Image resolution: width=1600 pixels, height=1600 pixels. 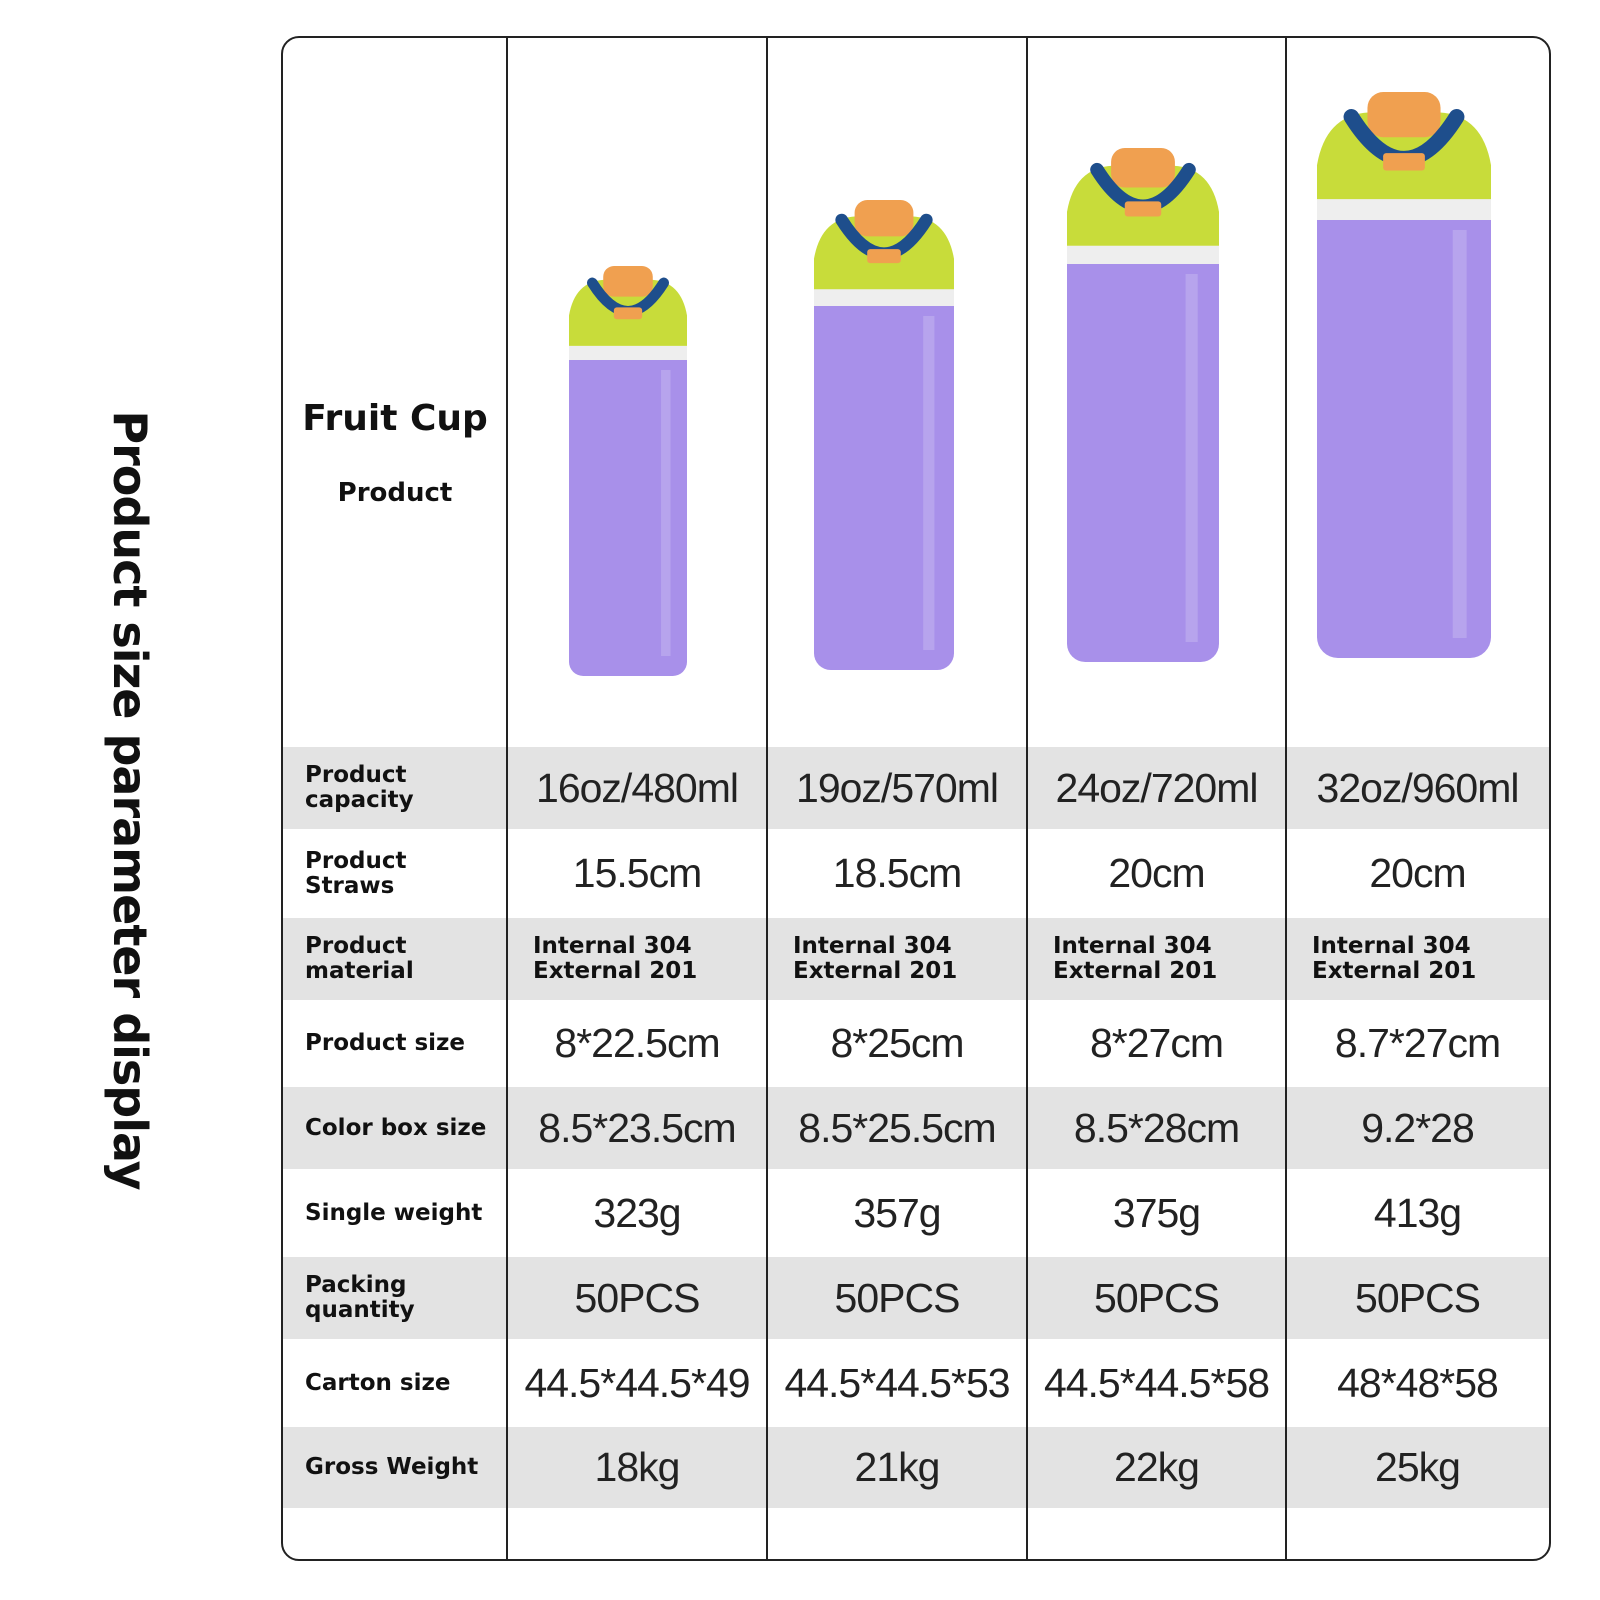 What do you see at coordinates (897, 1467) in the screenshot?
I see `spec-value: 21kg` at bounding box center [897, 1467].